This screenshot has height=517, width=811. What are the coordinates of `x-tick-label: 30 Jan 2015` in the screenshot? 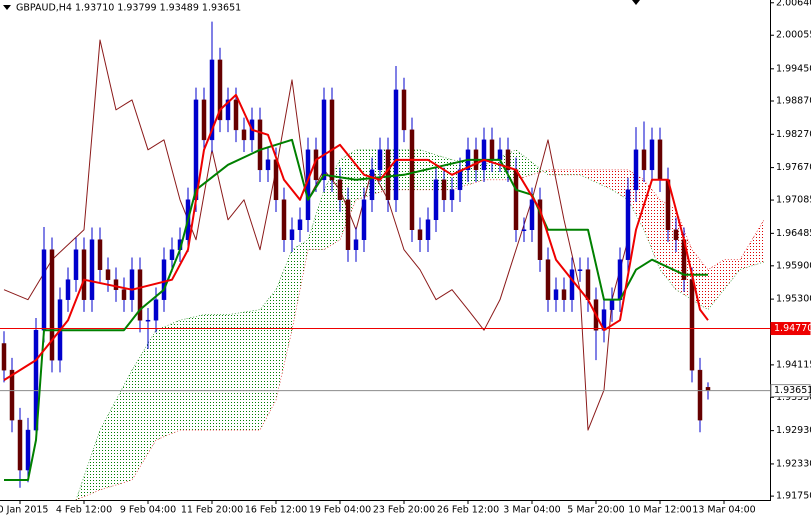 It's located at (24, 510).